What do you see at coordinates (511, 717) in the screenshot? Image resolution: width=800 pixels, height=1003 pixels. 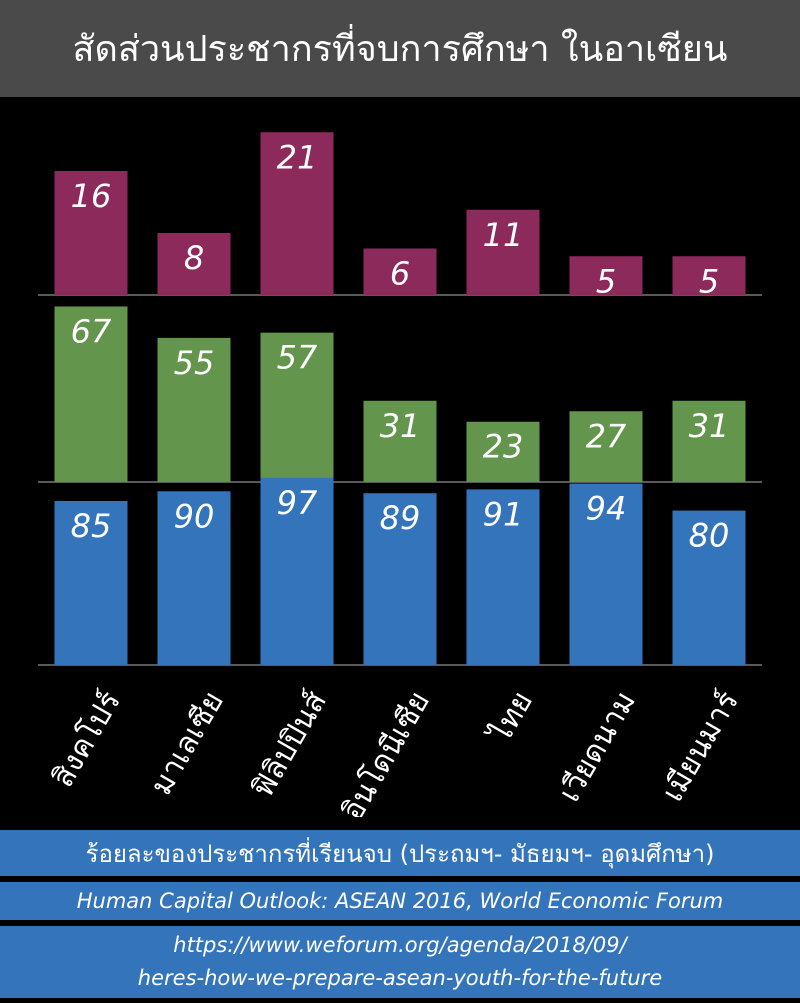 I see `category-label: ไทย` at bounding box center [511, 717].